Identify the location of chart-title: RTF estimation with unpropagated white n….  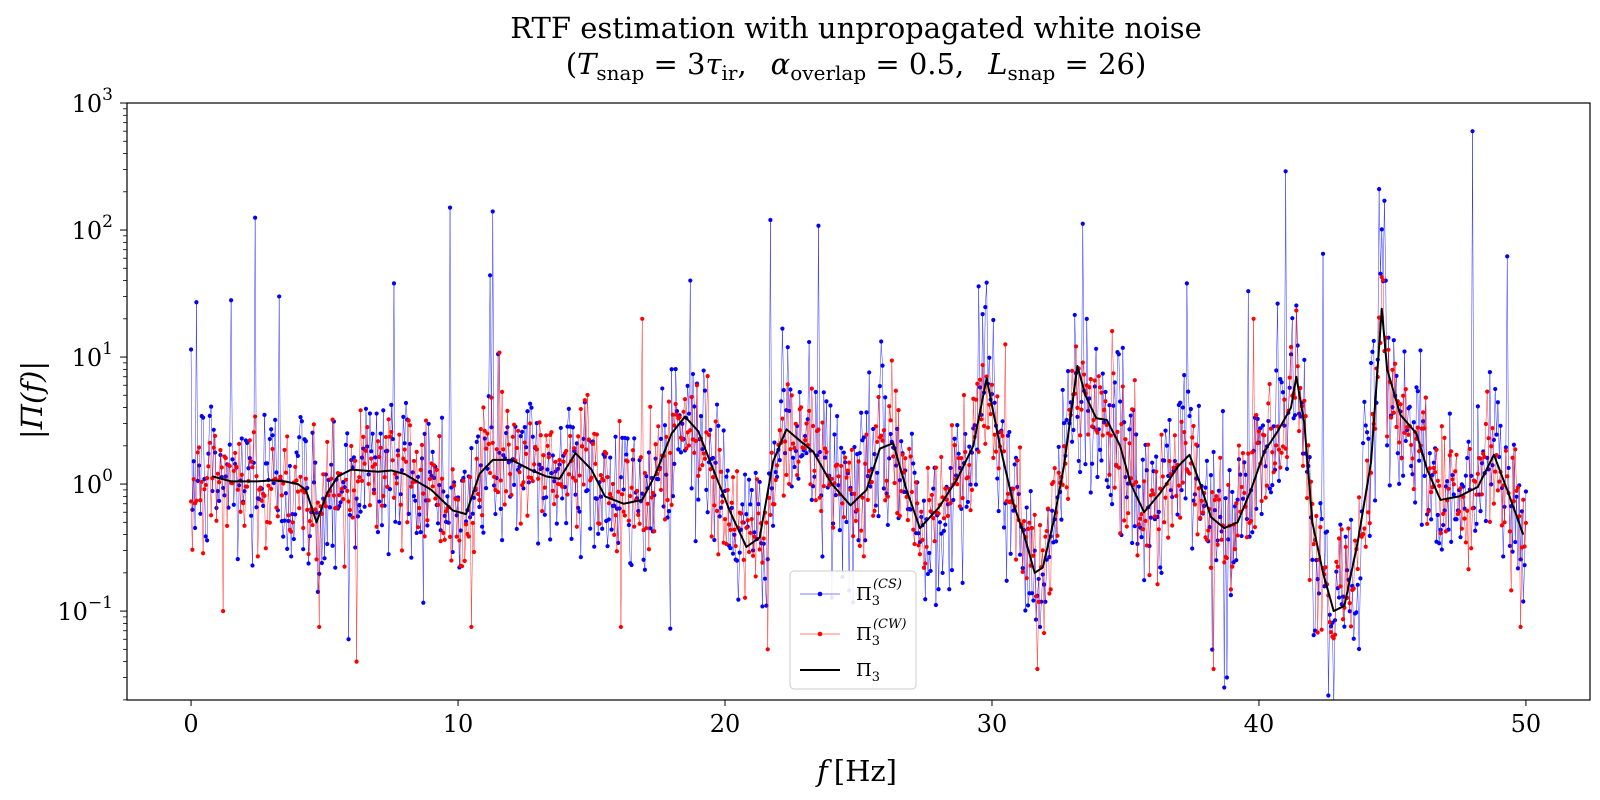
(856, 28).